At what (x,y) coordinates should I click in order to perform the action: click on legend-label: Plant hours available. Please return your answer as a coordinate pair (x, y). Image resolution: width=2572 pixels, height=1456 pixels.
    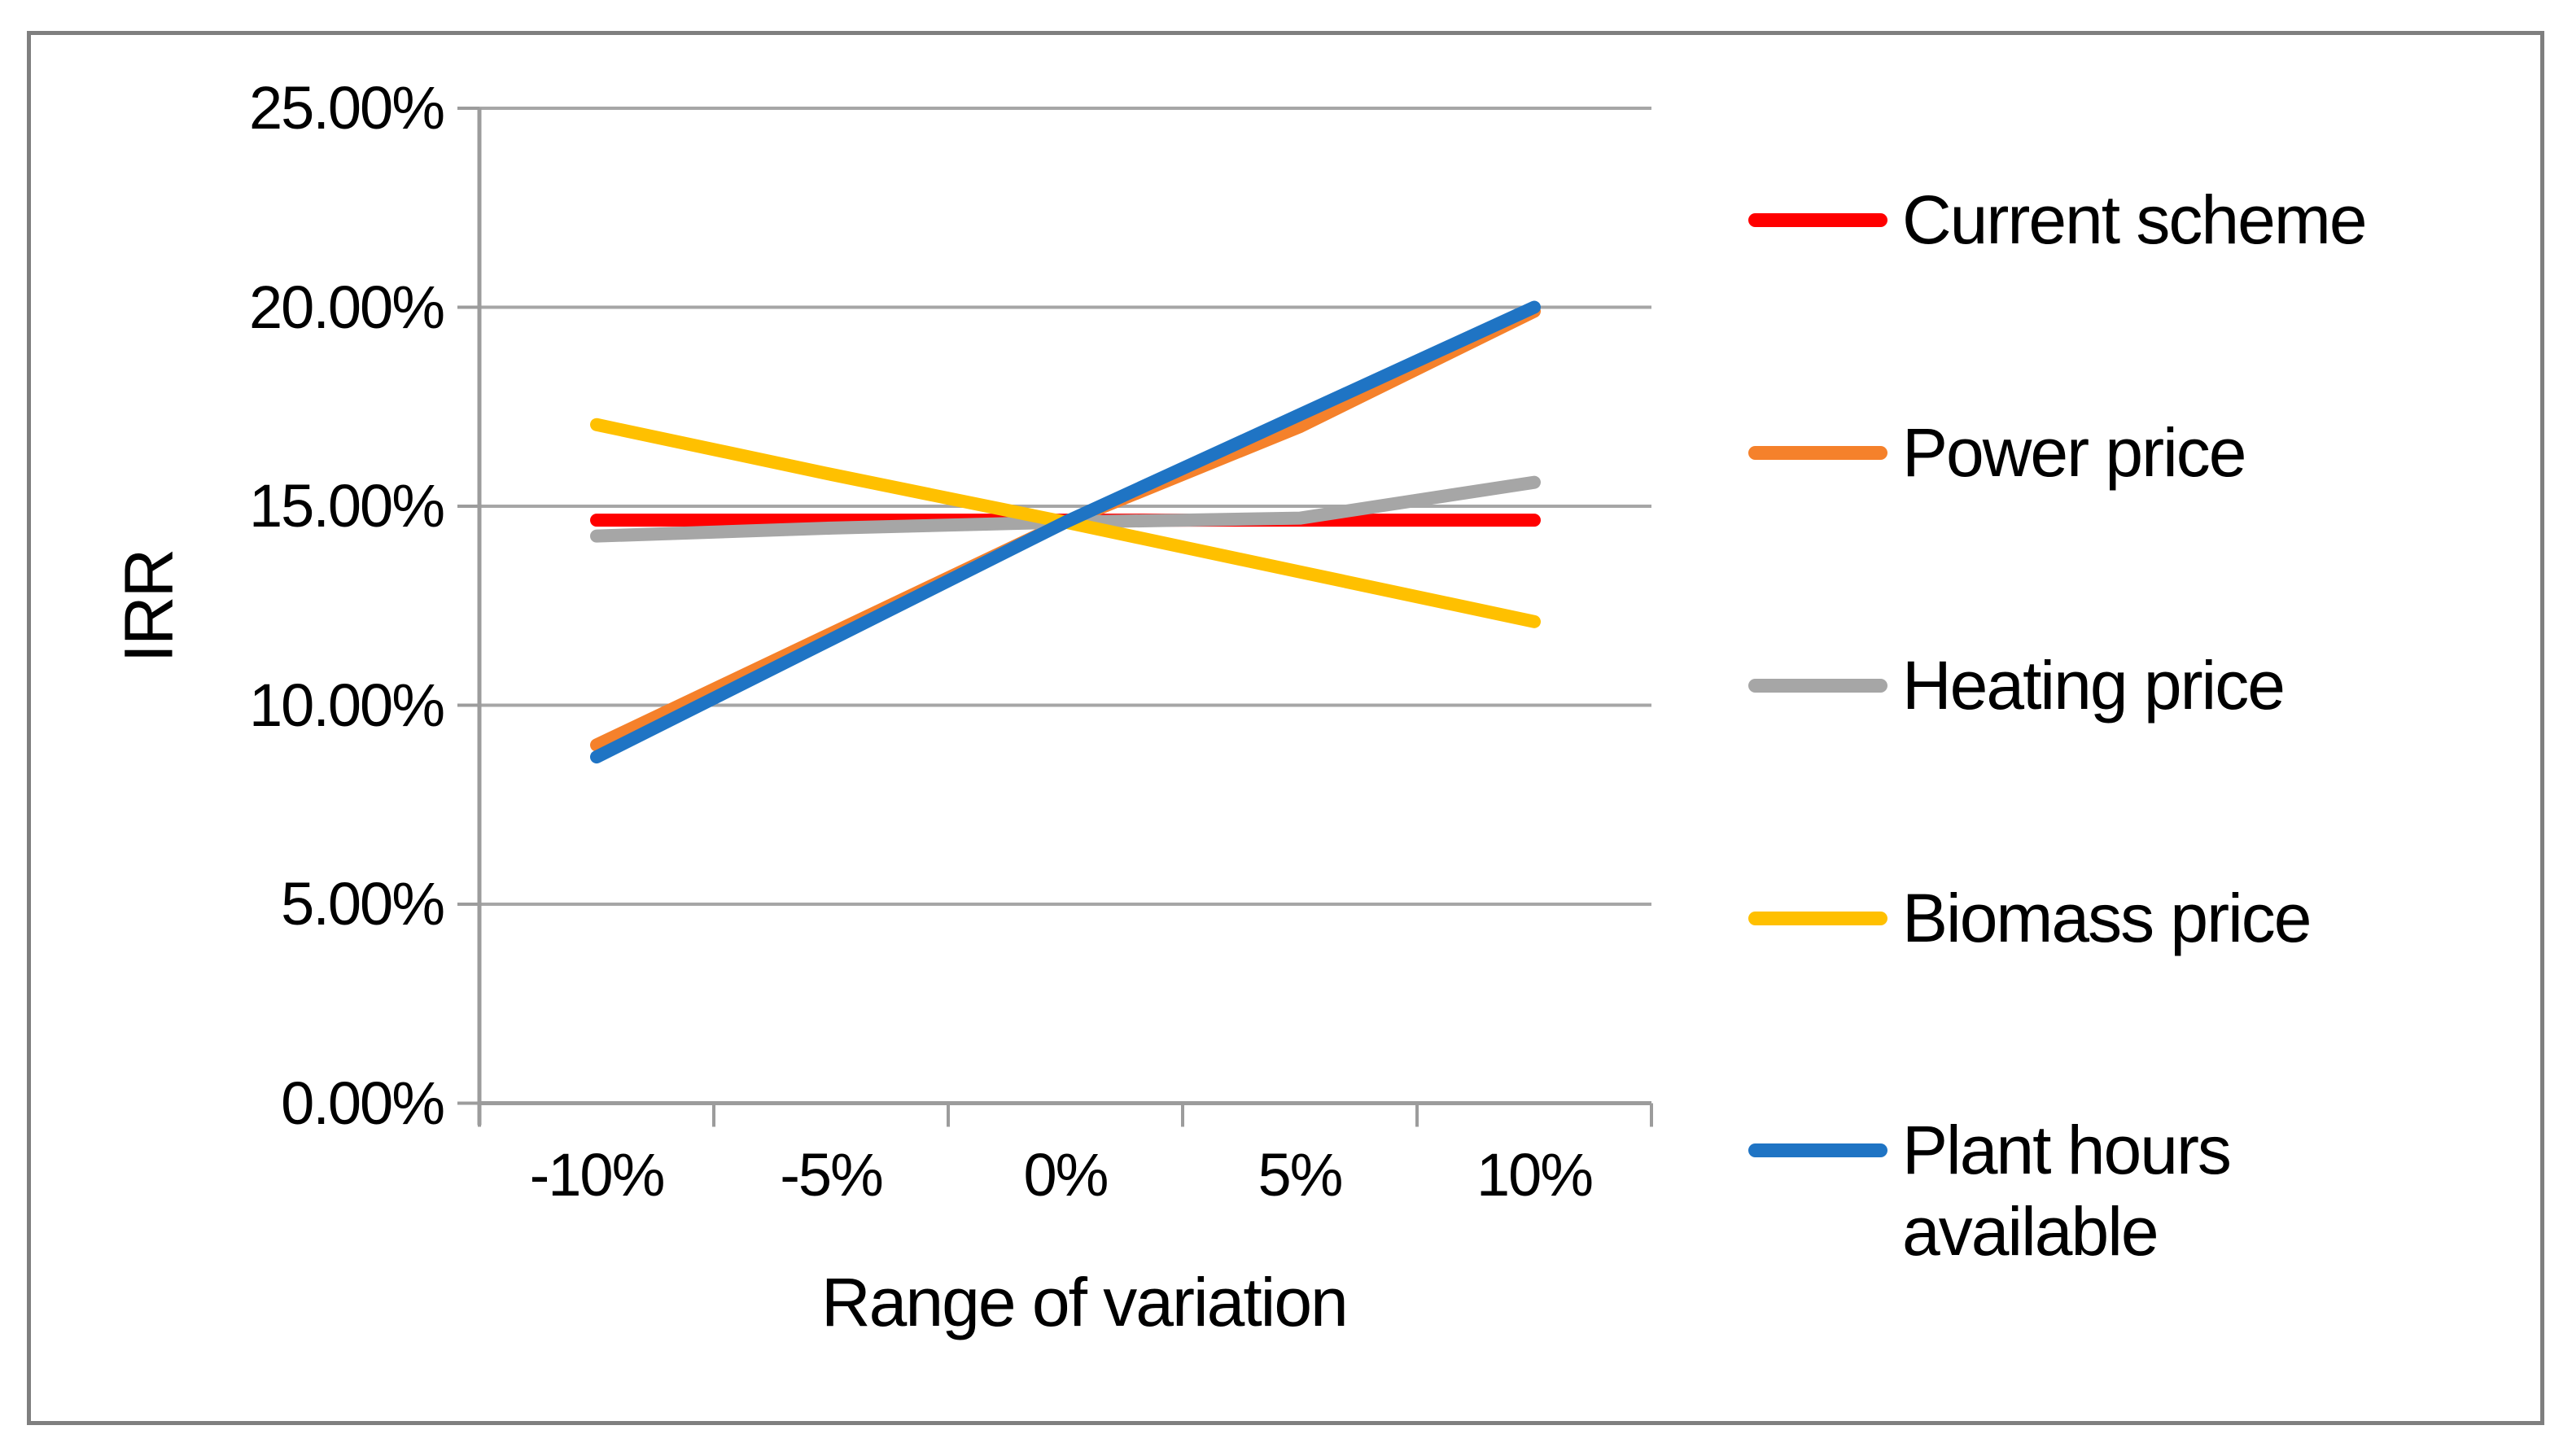
    Looking at the image, I should click on (2067, 1191).